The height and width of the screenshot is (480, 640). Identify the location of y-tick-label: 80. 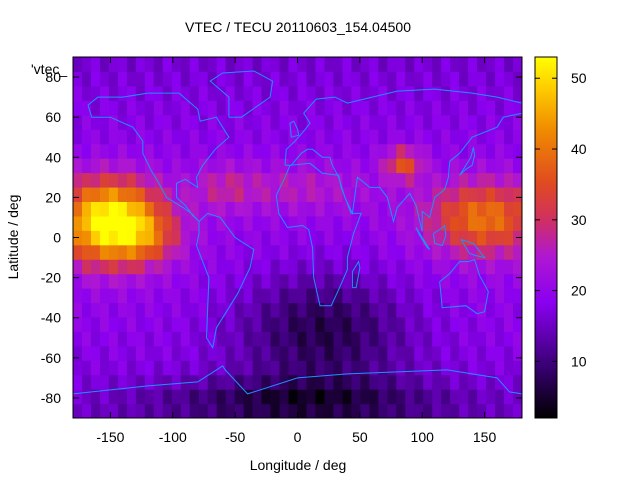
(53, 77).